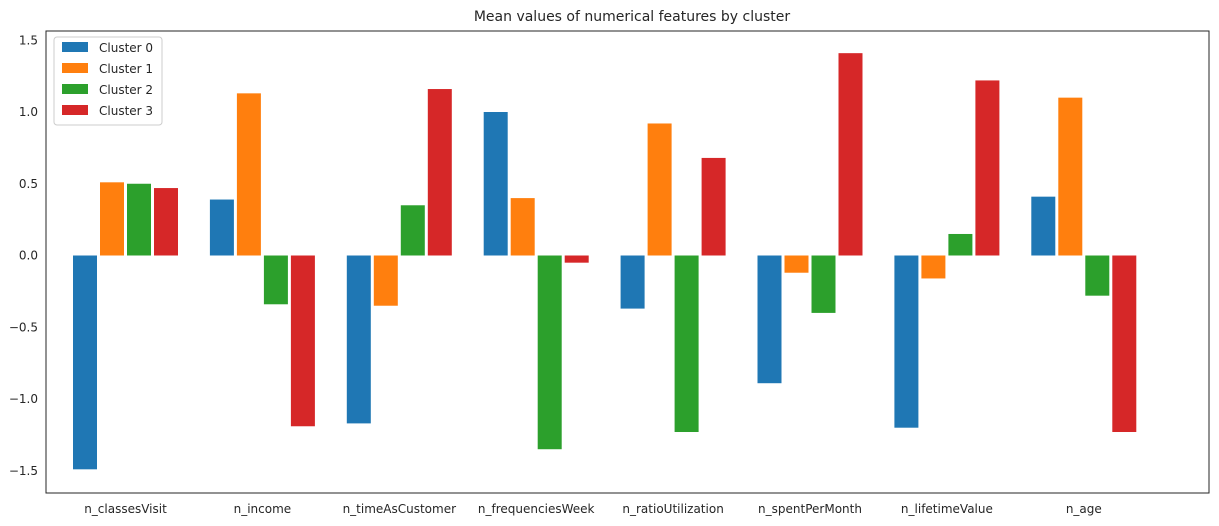 The height and width of the screenshot is (526, 1219). What do you see at coordinates (126, 90) in the screenshot?
I see `legend-label: Cluster 2` at bounding box center [126, 90].